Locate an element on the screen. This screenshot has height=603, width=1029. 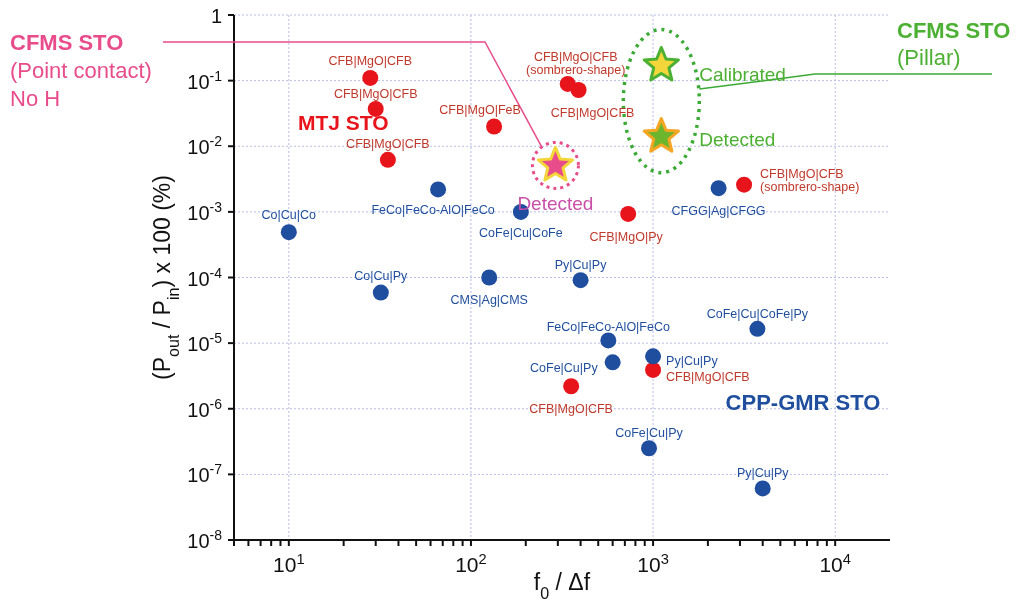
y-tick-label: 10$^{-4}$ is located at coordinates (205, 277).